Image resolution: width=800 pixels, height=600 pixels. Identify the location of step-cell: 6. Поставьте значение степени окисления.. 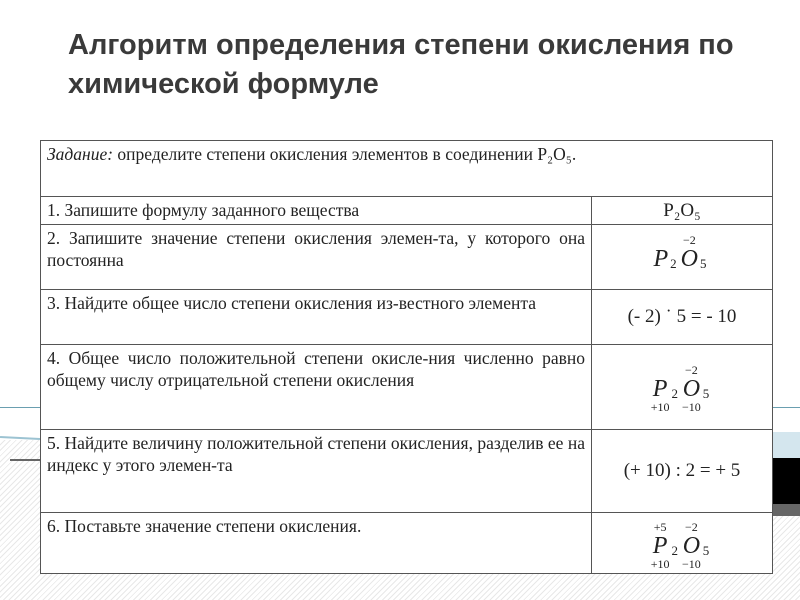
(316, 543).